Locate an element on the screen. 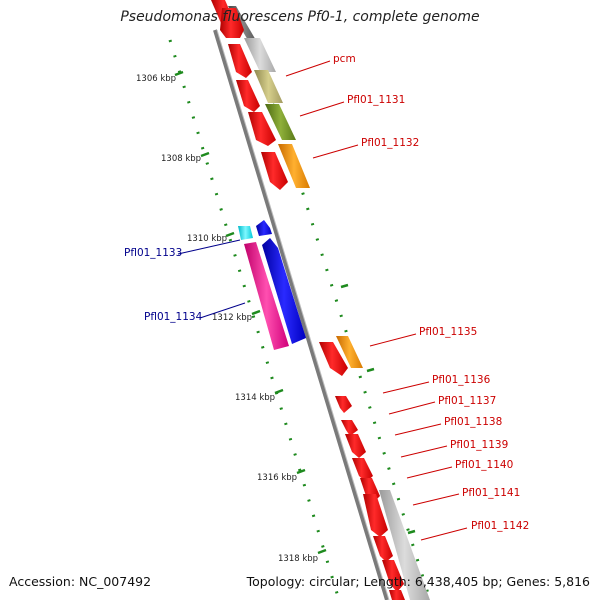 The image size is (600, 600). gene-label-pfl01-1142: Pfl01_1142 is located at coordinates (500, 526).